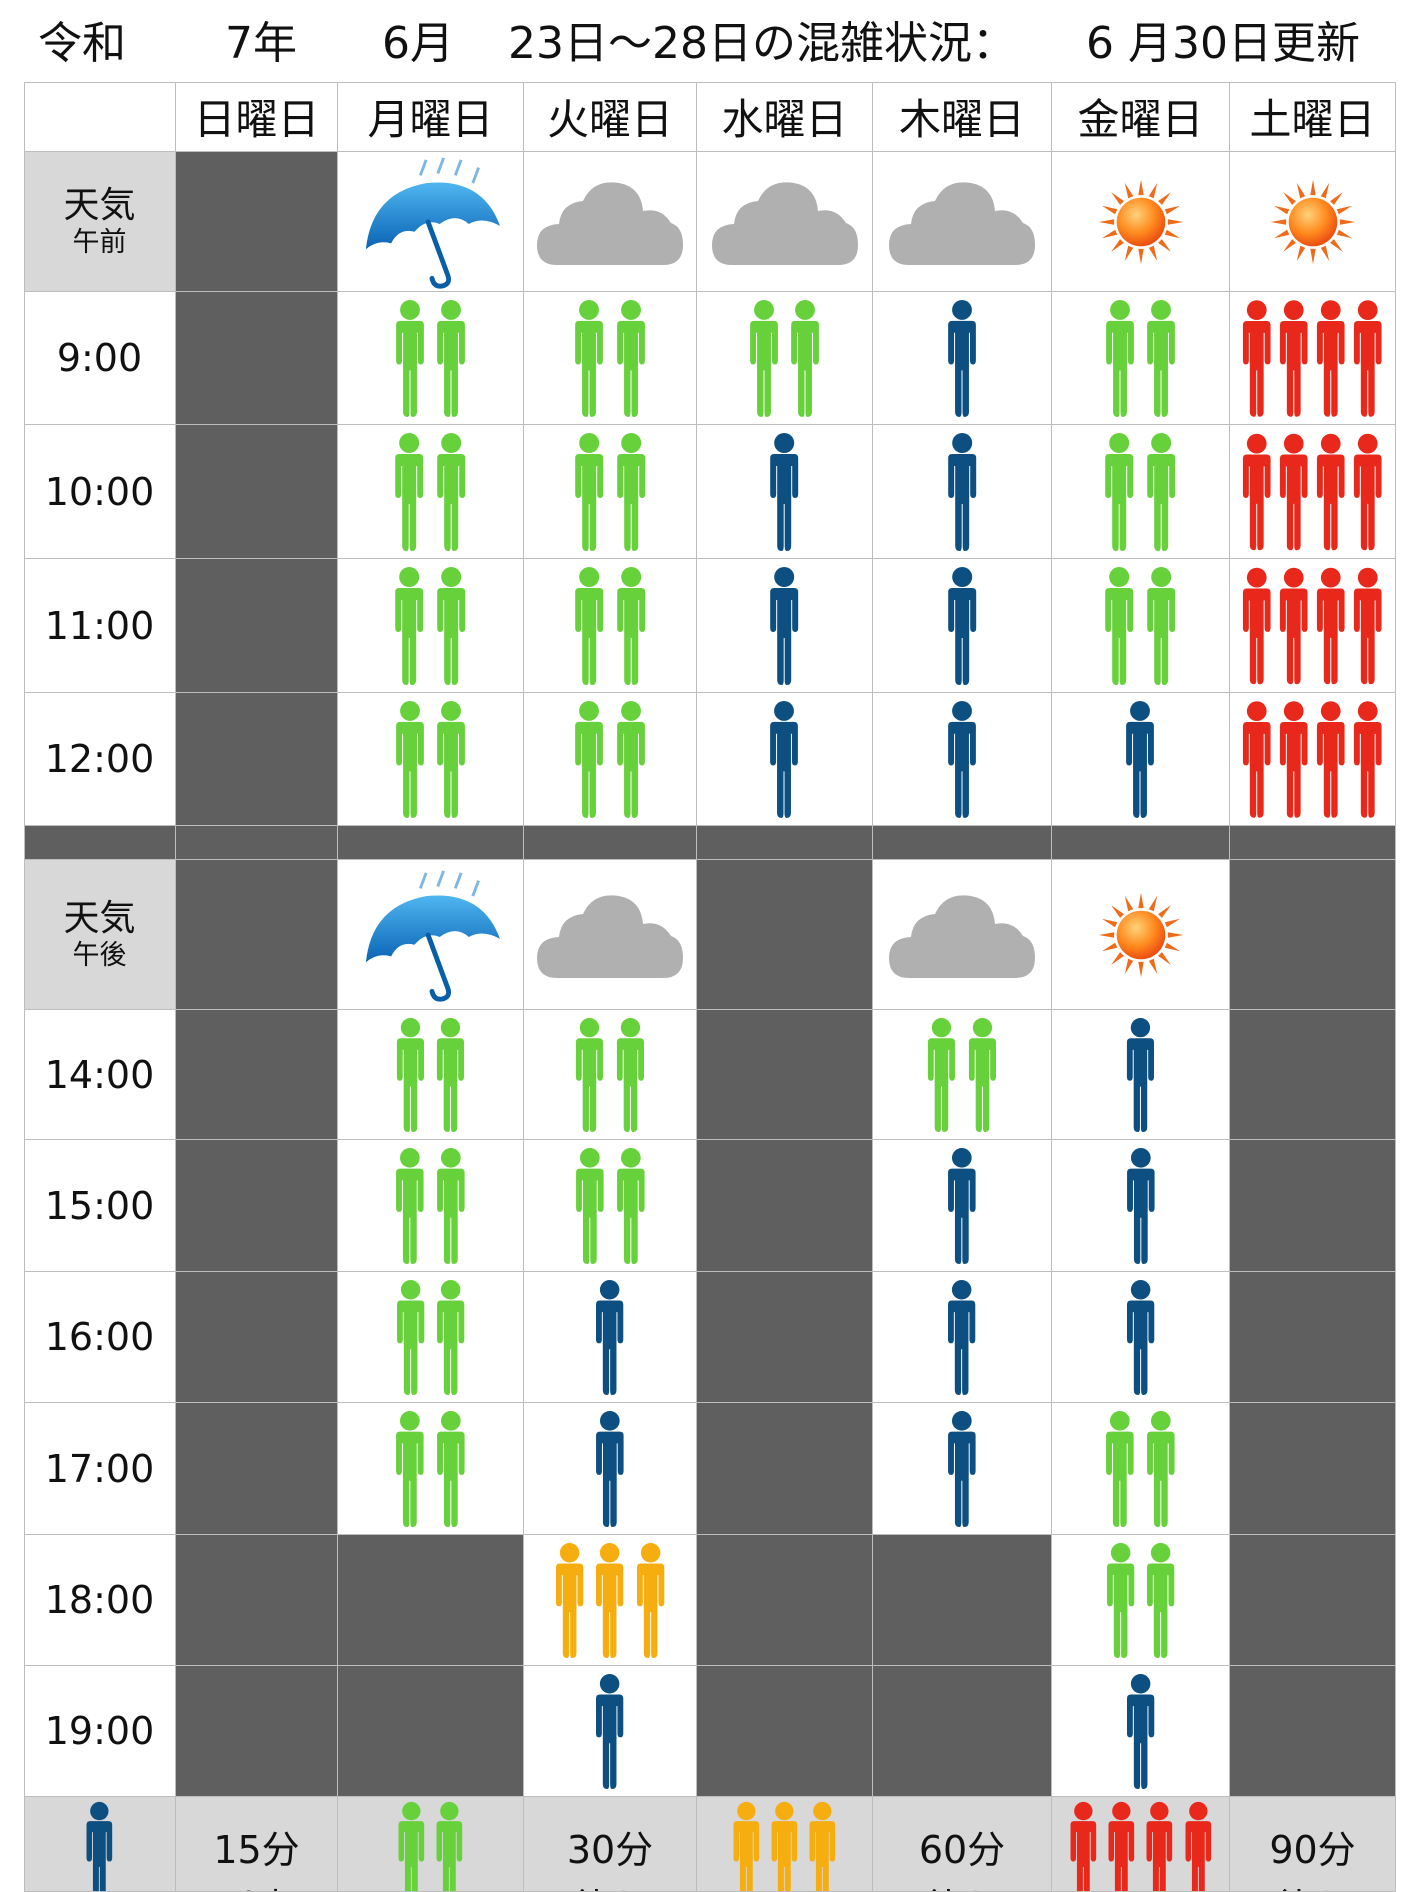  Describe the element at coordinates (431, 117) in the screenshot. I see `day-header: 月曜日` at that location.